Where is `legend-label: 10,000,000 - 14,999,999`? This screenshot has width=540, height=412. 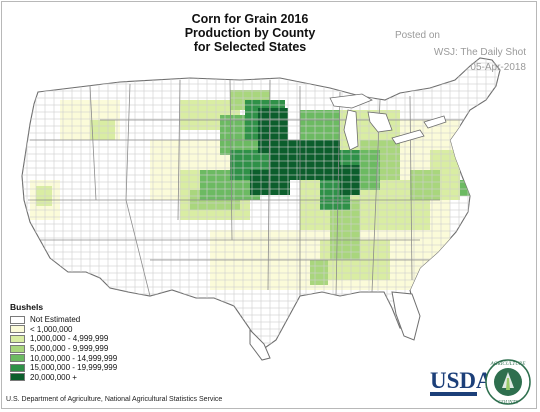
legend-label: 10,000,000 - 14,999,999 is located at coordinates (74, 358).